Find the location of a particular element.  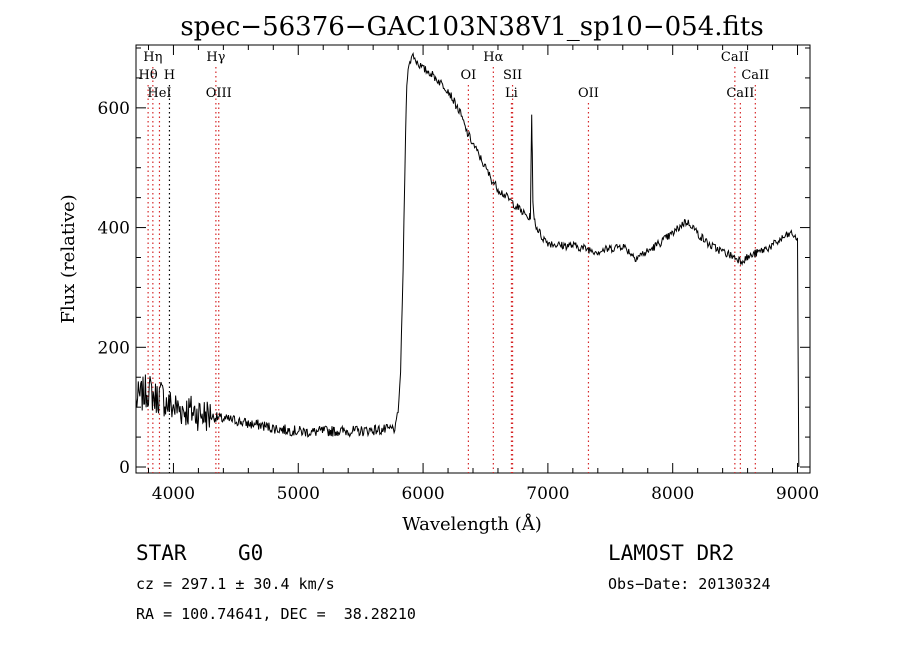

spectral-line-label: OI is located at coordinates (468, 75).